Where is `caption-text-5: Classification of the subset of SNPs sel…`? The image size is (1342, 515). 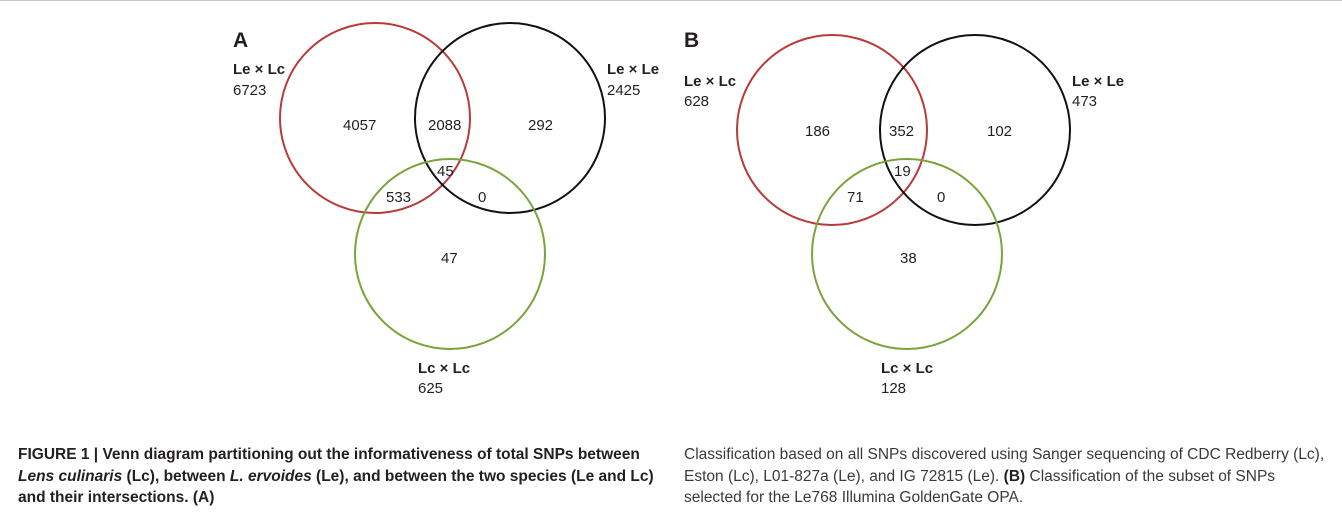
caption-text-5: Classification of the subset of SNPs sel… is located at coordinates (980, 487).